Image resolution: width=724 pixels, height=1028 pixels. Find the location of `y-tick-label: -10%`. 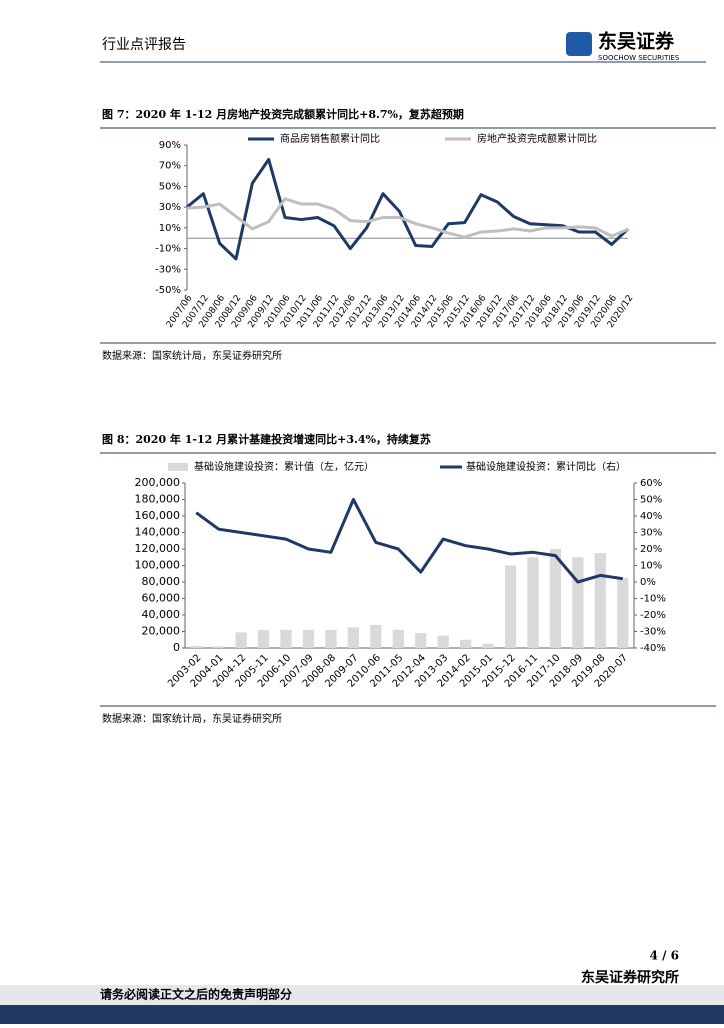

y-tick-label: -10% is located at coordinates (168, 249).